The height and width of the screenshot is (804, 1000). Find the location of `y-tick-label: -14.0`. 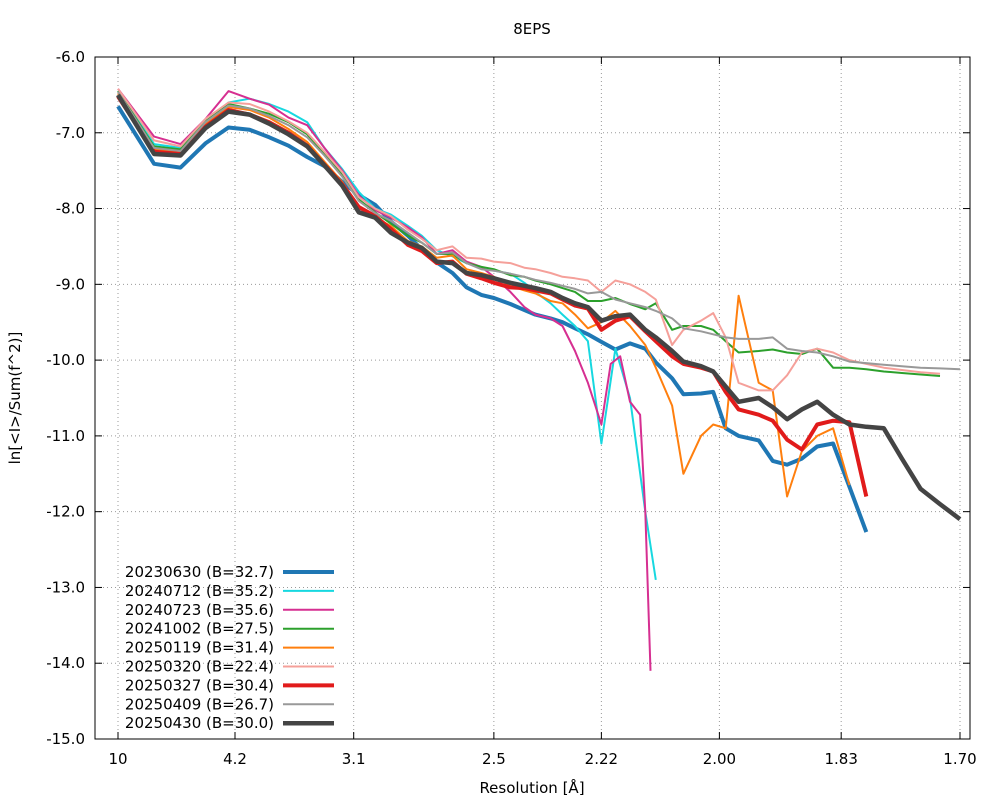

y-tick-label: -14.0 is located at coordinates (65, 663).